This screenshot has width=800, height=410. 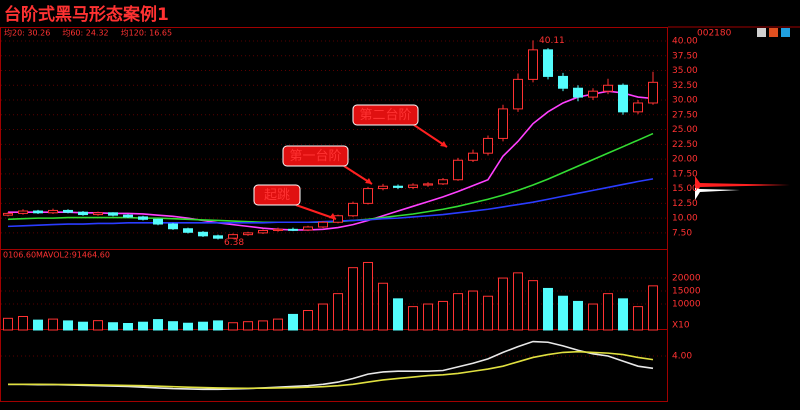 I want to click on y-tick-label: 35.00, so click(x=685, y=71).